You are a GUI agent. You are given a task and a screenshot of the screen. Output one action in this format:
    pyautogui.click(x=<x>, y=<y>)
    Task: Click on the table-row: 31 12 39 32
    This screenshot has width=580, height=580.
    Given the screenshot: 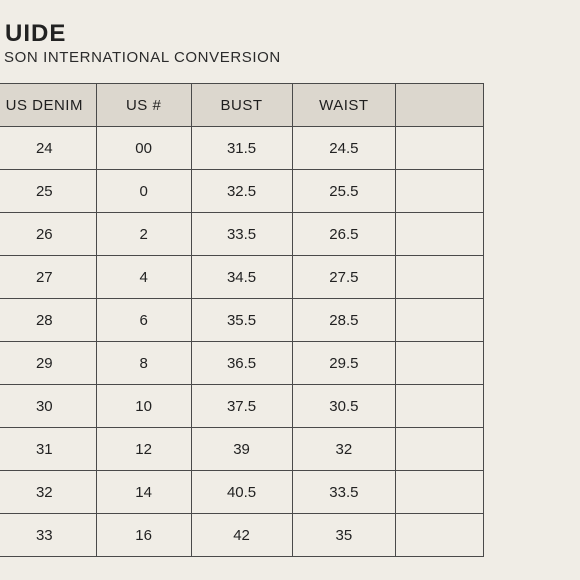 What is the action you would take?
    pyautogui.click(x=242, y=449)
    